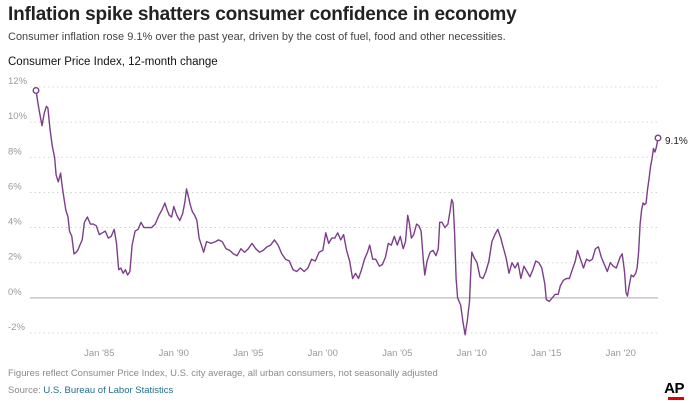 This screenshot has width=692, height=403. Describe the element at coordinates (472, 353) in the screenshot. I see `x-tick-label: Jan '10` at that location.